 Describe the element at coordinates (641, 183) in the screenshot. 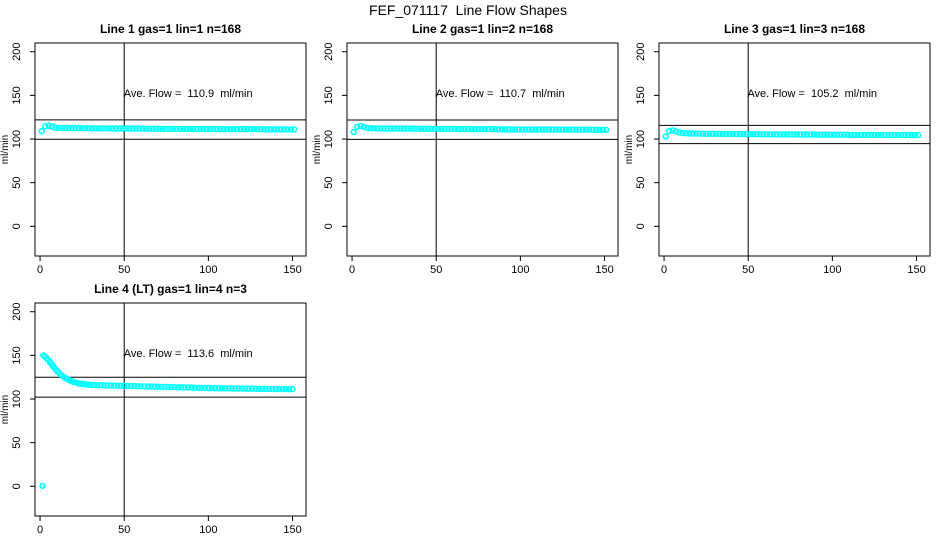

I see `y-tick-label: 50` at that location.